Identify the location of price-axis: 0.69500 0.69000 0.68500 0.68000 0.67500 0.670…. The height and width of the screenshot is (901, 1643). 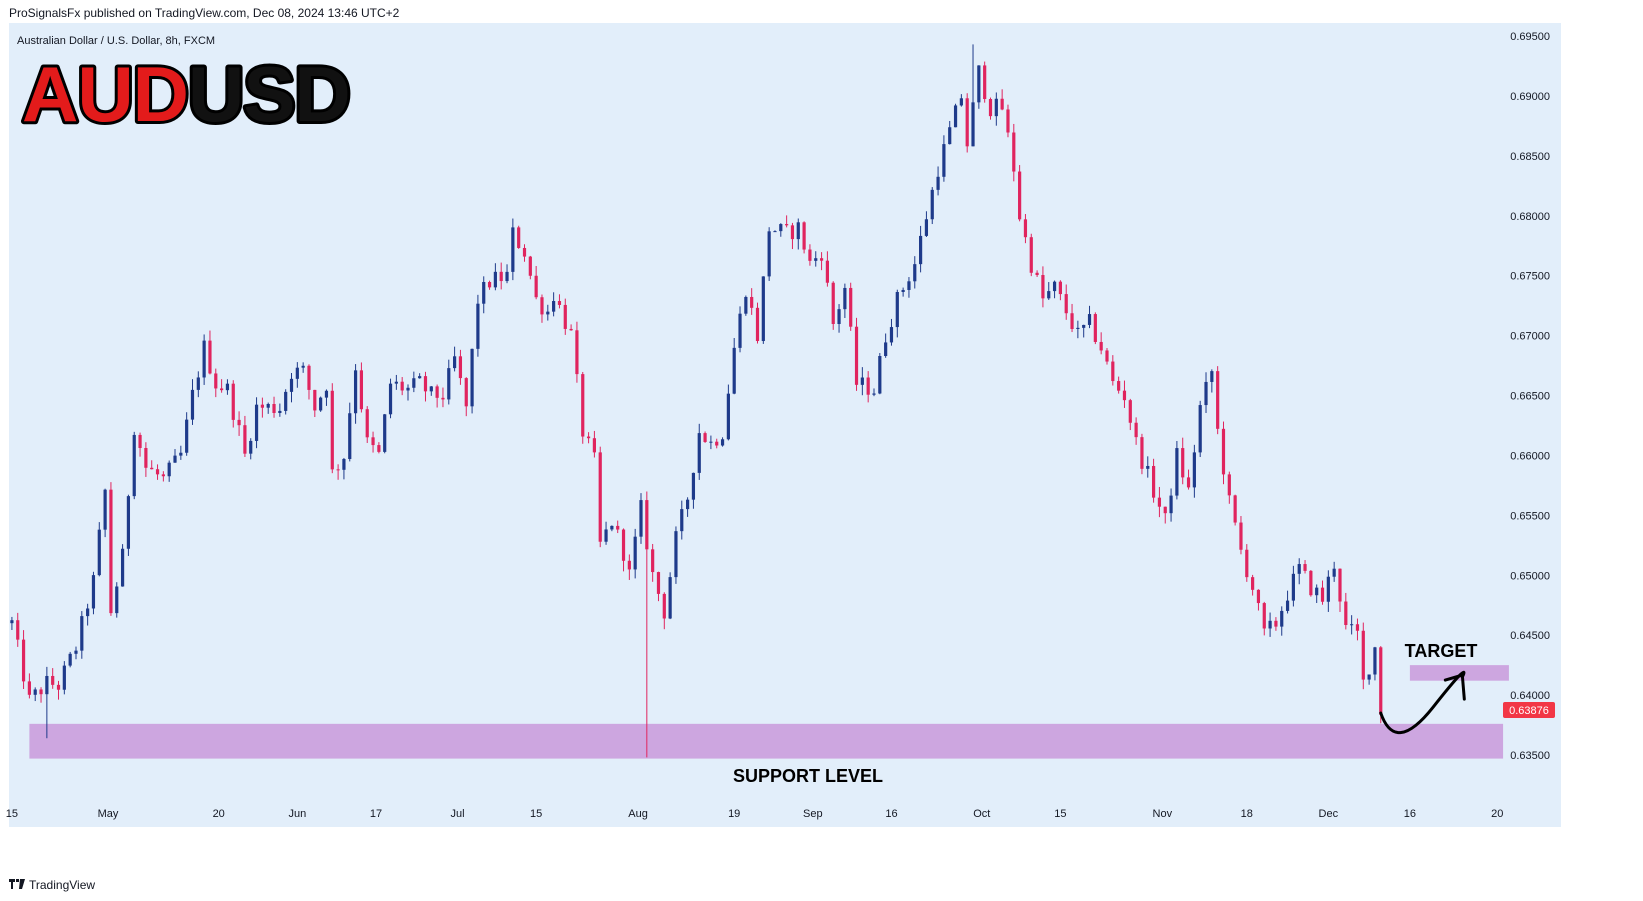
(1530, 396).